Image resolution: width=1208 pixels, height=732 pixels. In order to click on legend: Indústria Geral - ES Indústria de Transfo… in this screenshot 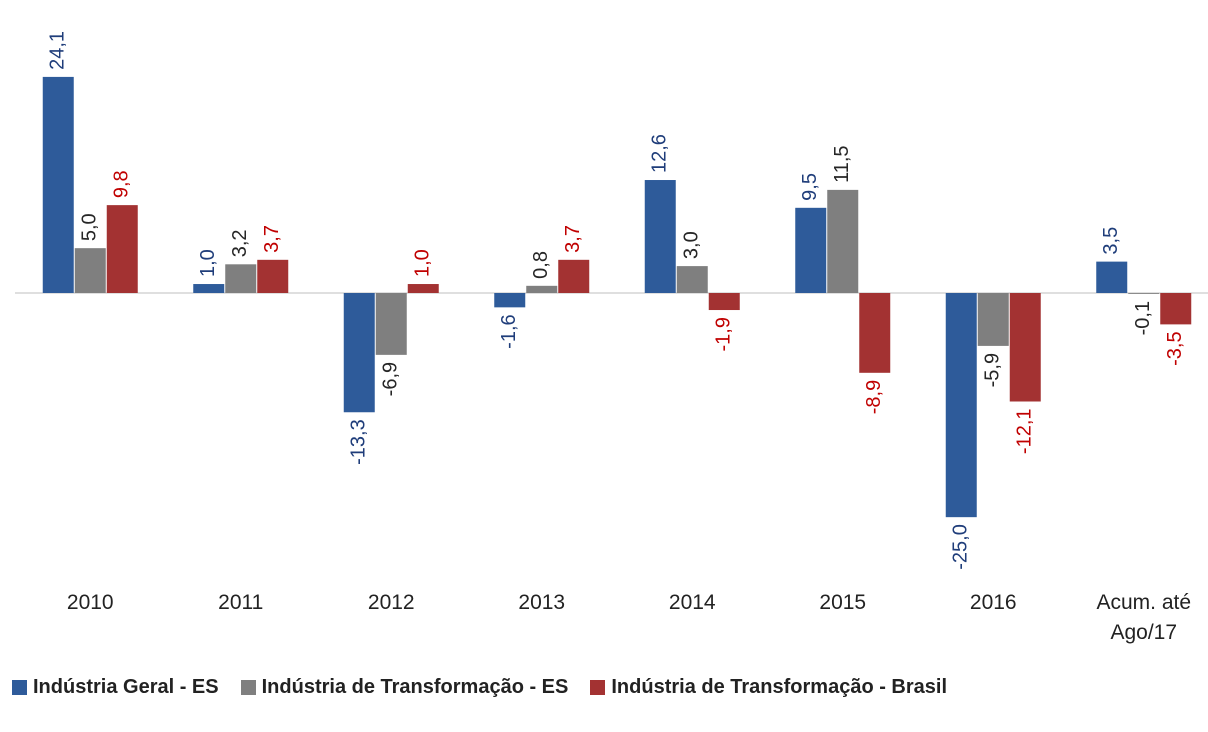, I will do `click(479, 687)`.